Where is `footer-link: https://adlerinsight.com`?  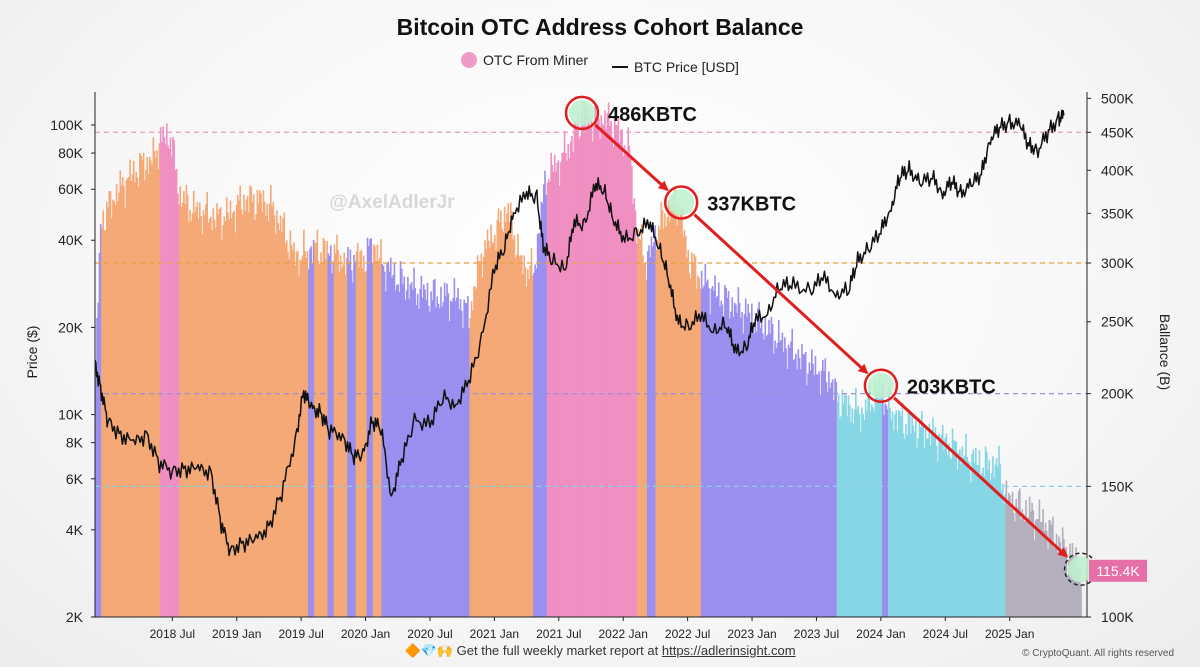
footer-link: https://adlerinsight.com is located at coordinates (728, 650).